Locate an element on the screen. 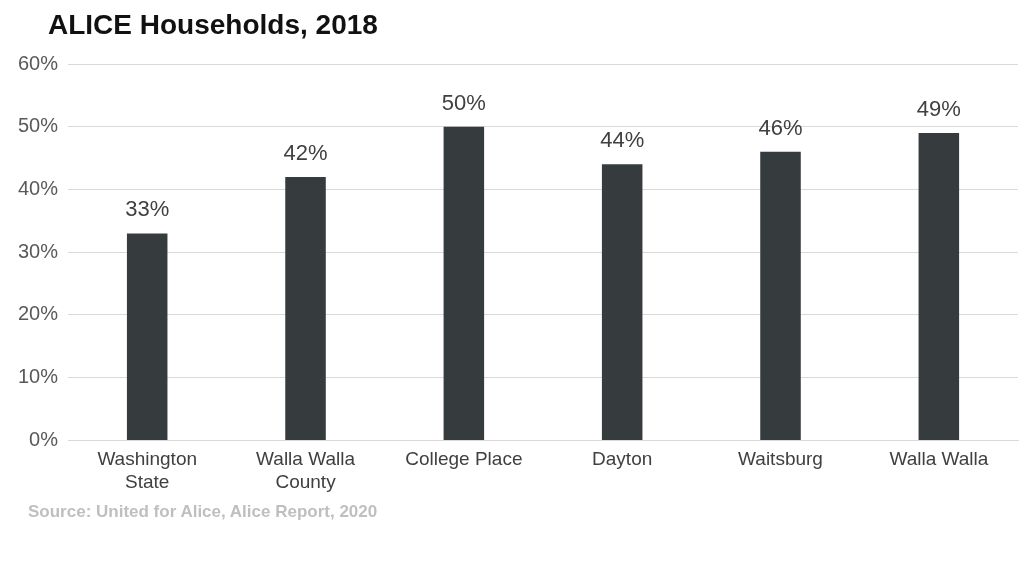 Image resolution: width=1036 pixels, height=564 pixels. x-tick-label: Walla Walla is located at coordinates (939, 459).